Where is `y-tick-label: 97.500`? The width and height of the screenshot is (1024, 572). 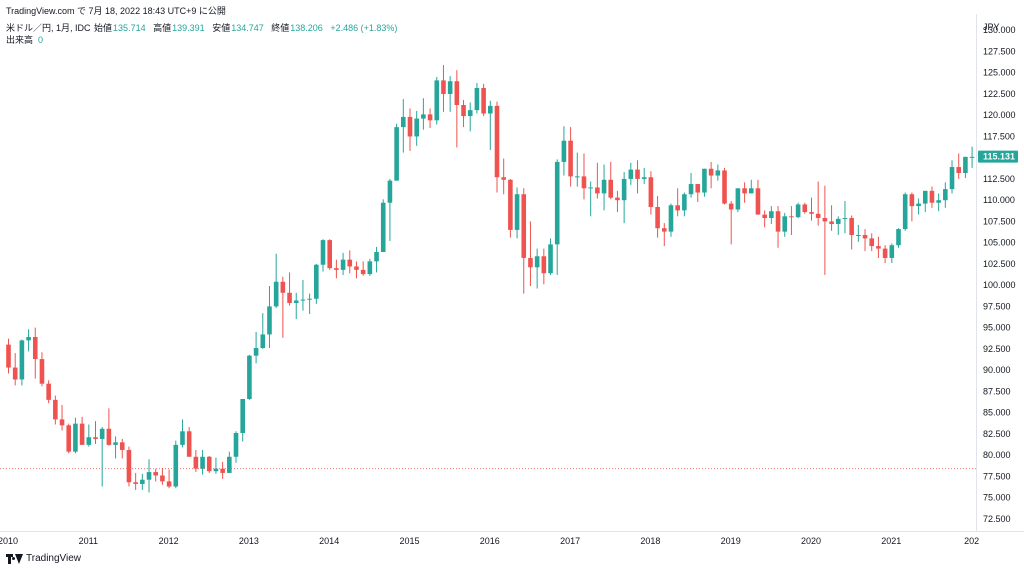
y-tick-label: 97.500 is located at coordinates (997, 306).